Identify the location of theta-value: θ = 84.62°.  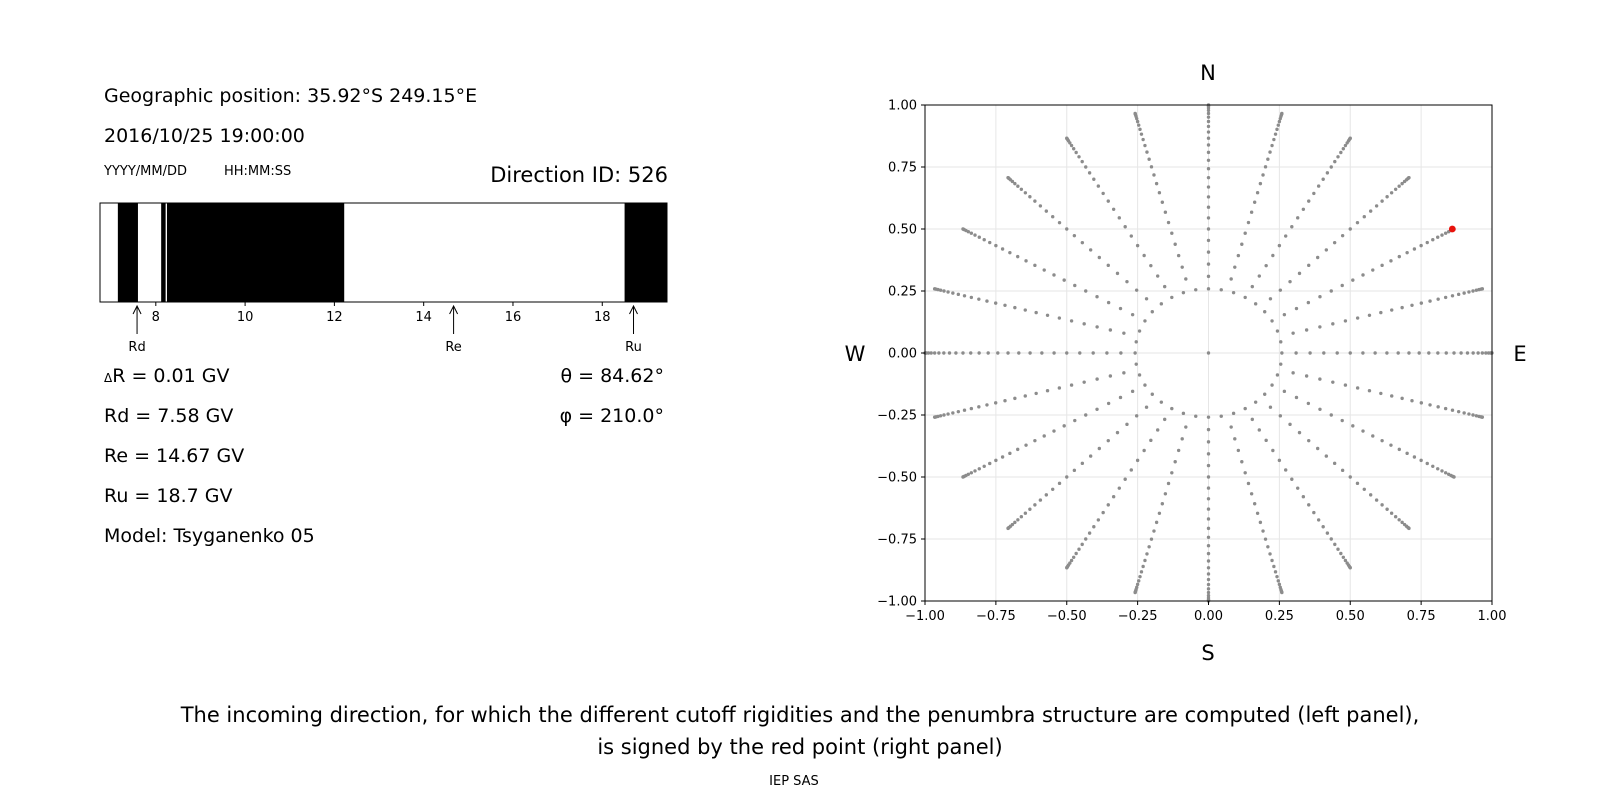
(612, 376).